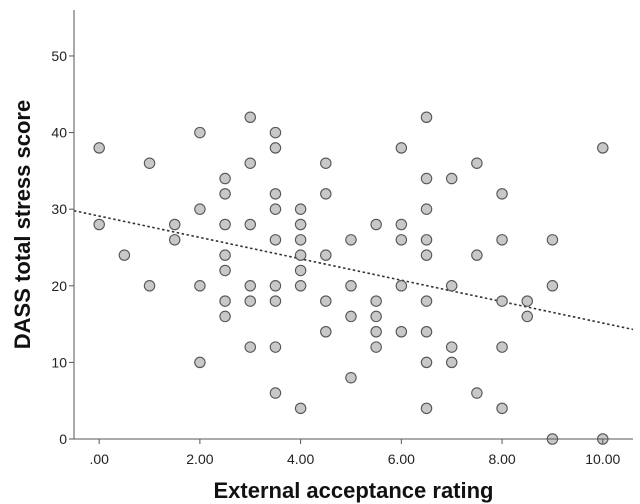 Image resolution: width=640 pixels, height=504 pixels. Describe the element at coordinates (355, 453) in the screenshot. I see `x-axis-ticks: .00 2.00 4.00 6.00 8.00 10.00` at that location.